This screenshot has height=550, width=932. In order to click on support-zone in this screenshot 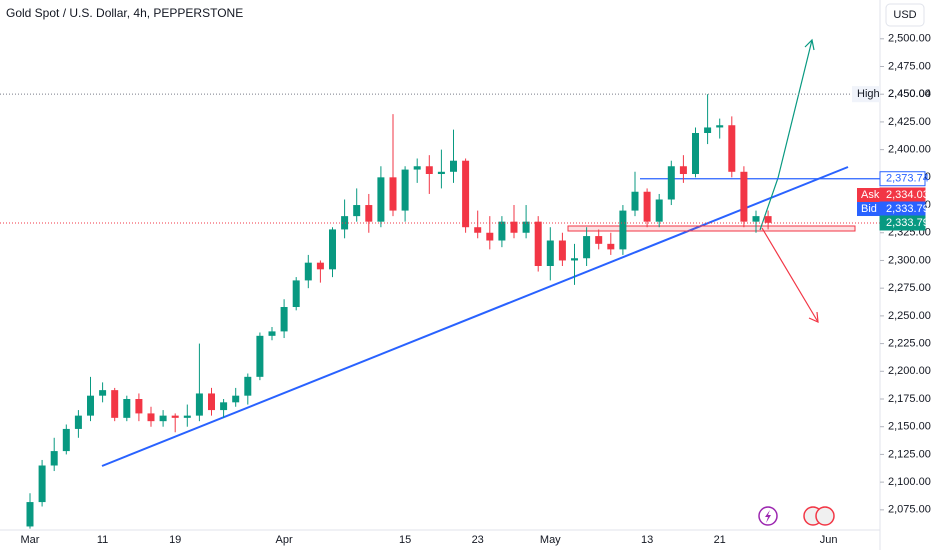, I will do `click(711, 228)`.